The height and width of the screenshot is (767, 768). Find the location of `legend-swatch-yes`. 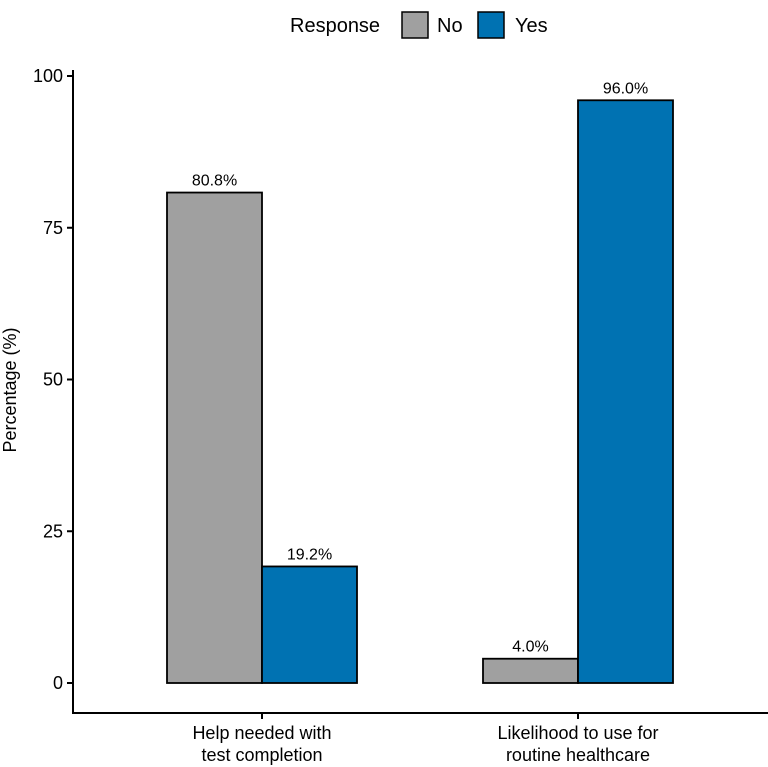

legend-swatch-yes is located at coordinates (491, 25).